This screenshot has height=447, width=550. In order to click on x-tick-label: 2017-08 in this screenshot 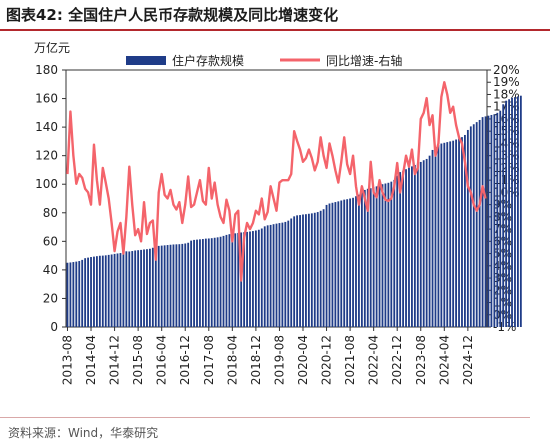, I will do `click(209, 360)`.